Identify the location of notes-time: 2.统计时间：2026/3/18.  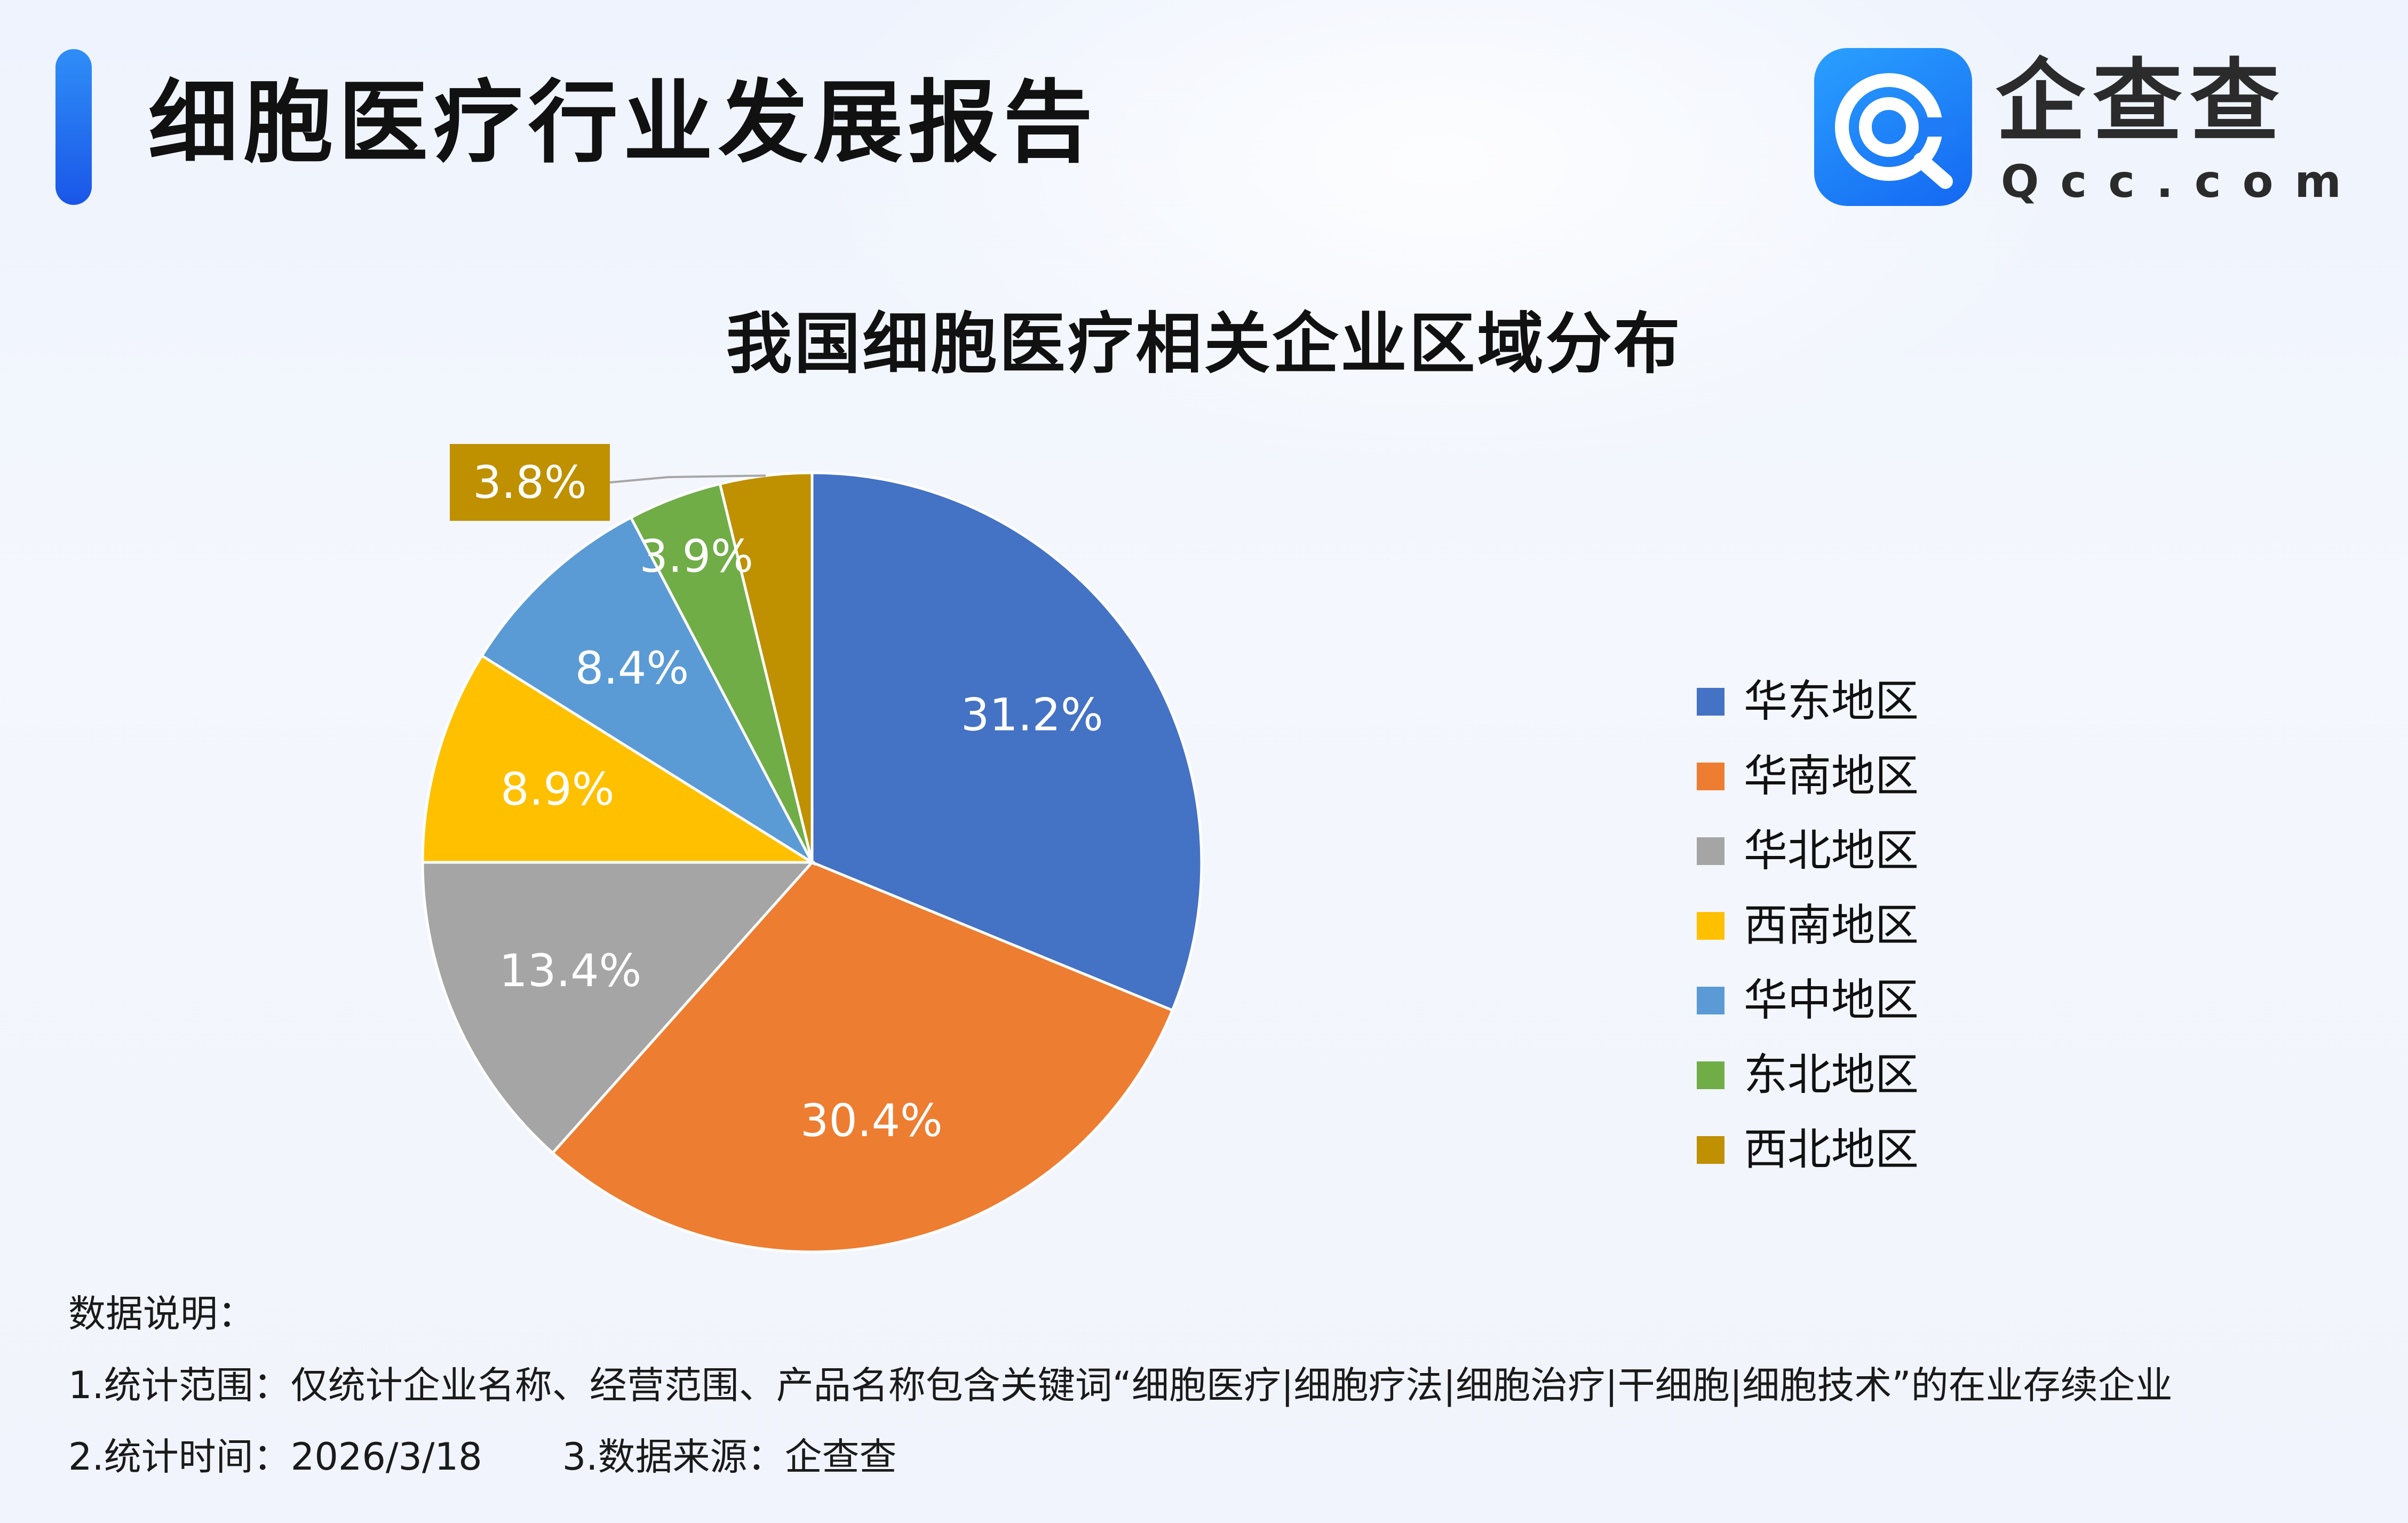
(275, 1457).